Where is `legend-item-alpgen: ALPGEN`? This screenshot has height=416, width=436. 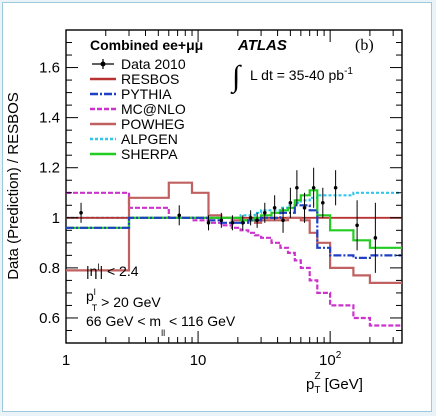
legend-item-alpgen: ALPGEN is located at coordinates (134, 139).